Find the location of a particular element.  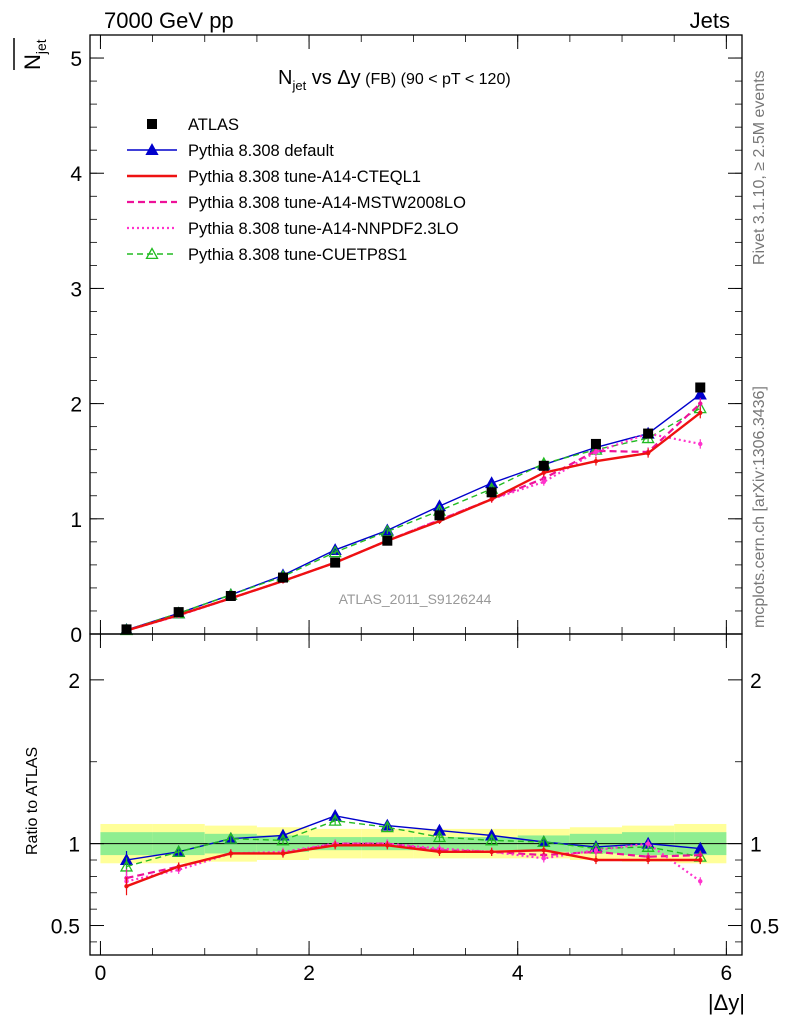

ratio-line-default is located at coordinates (413, 838).